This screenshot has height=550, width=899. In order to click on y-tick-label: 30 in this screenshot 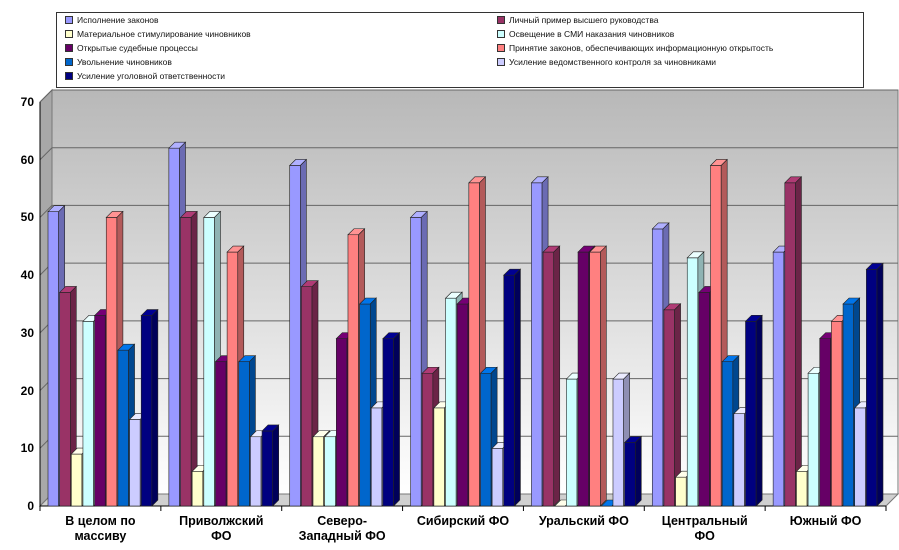, I will do `click(27, 332)`.